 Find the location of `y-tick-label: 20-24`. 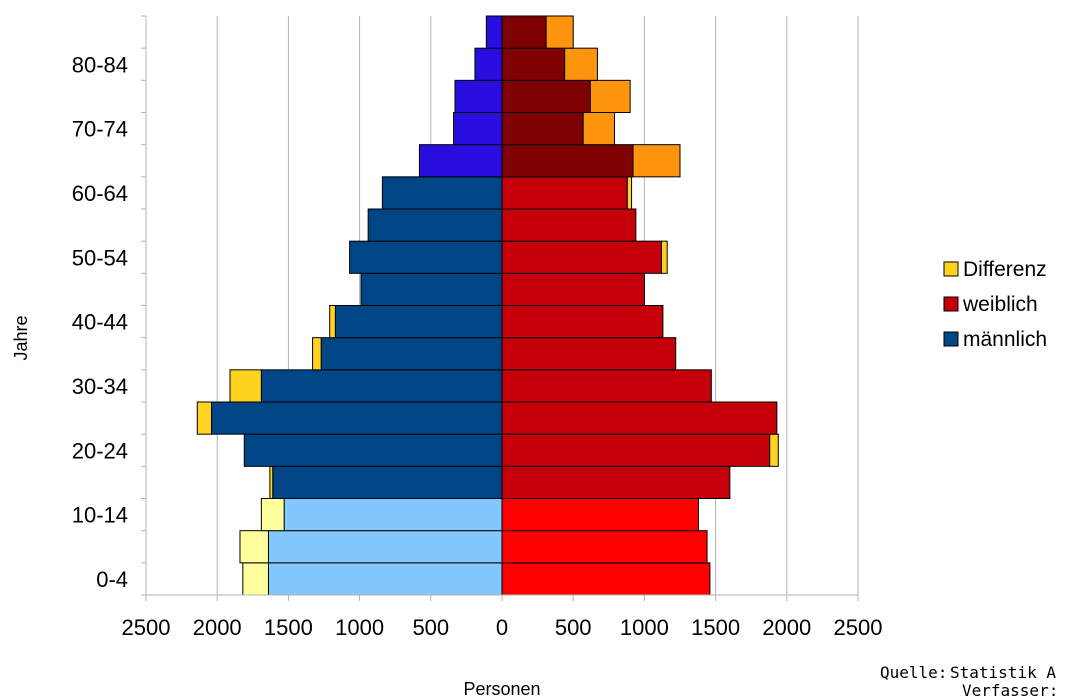

y-tick-label: 20-24 is located at coordinates (100, 450).